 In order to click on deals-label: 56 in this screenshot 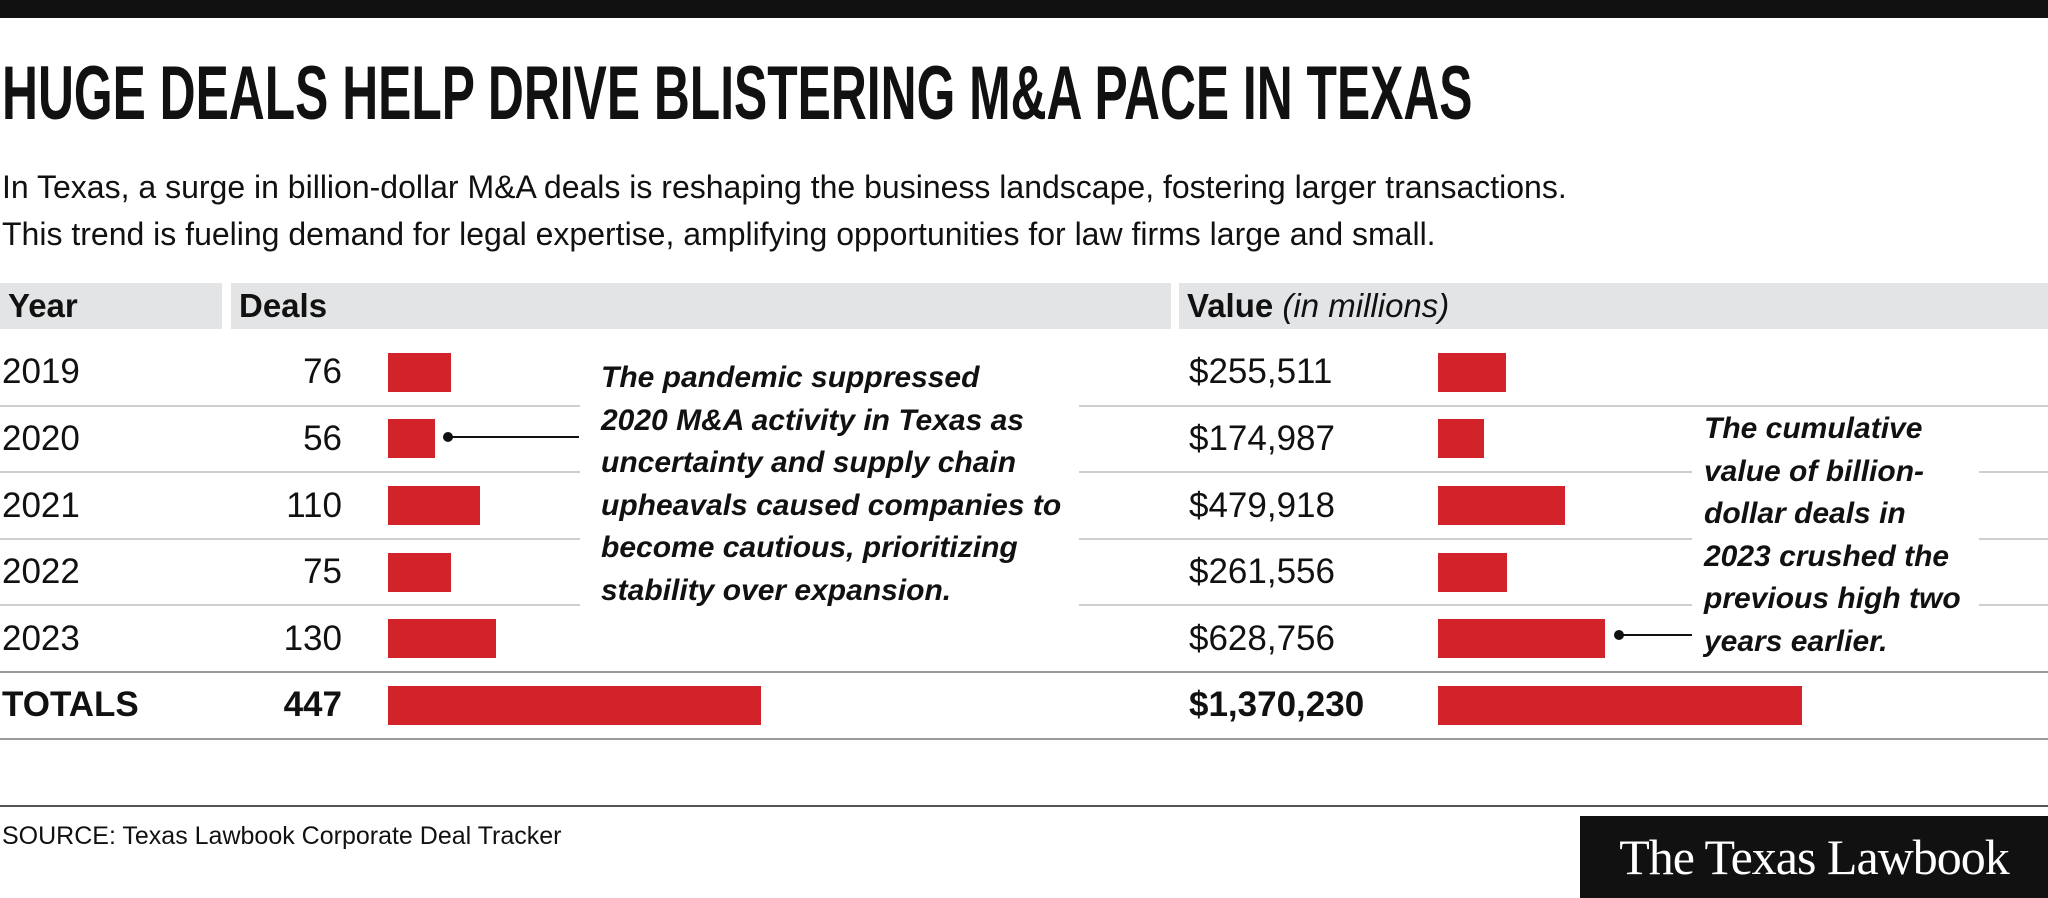, I will do `click(322, 438)`.